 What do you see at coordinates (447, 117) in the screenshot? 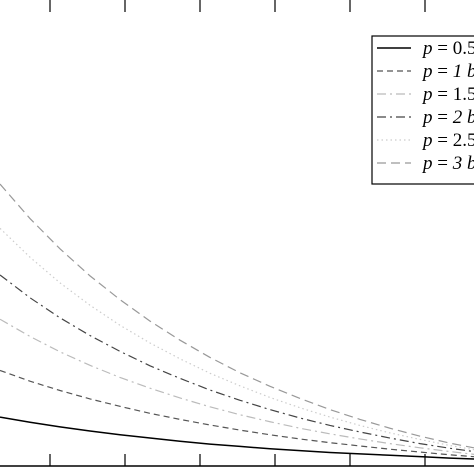
I see `legend-label-3: p = 2 b` at bounding box center [447, 117].